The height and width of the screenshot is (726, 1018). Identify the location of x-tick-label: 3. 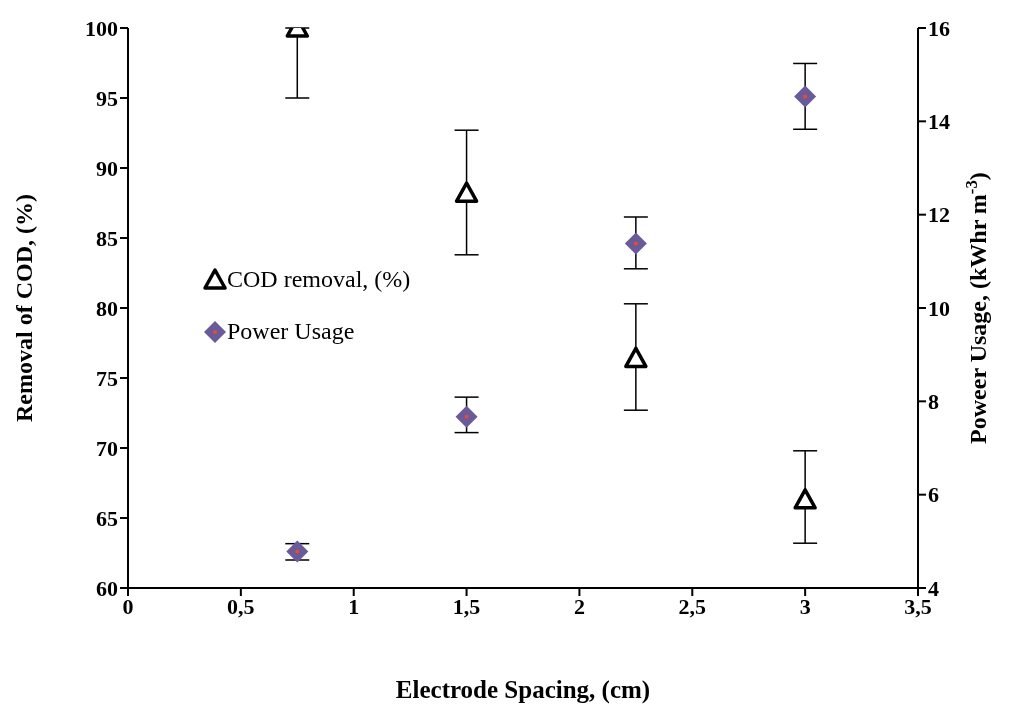
(805, 606).